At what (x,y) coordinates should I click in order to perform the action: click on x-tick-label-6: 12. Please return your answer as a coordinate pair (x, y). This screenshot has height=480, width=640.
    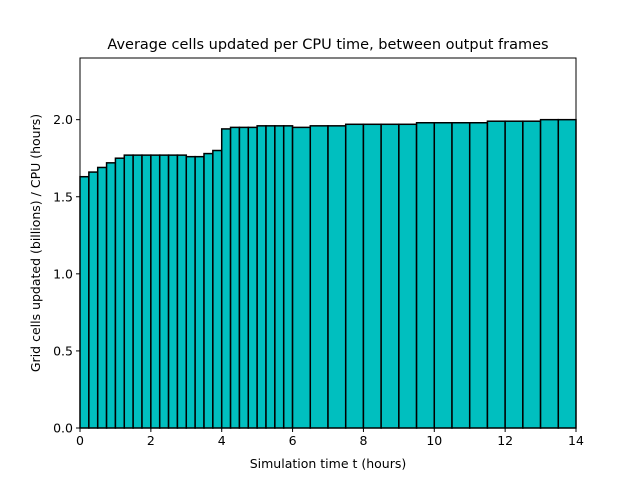
    Looking at the image, I should click on (505, 440).